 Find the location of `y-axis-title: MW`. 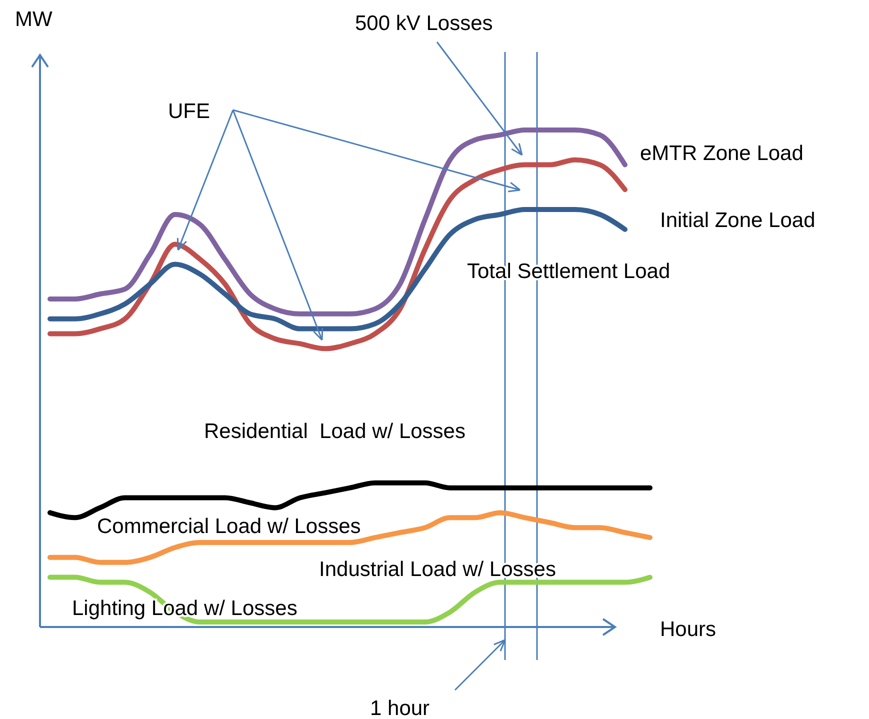

y-axis-title: MW is located at coordinates (33, 19).